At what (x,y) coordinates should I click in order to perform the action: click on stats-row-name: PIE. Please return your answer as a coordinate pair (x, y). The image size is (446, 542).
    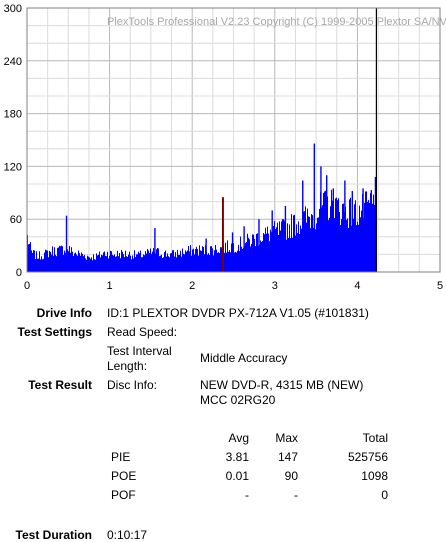
    Looking at the image, I should click on (121, 457).